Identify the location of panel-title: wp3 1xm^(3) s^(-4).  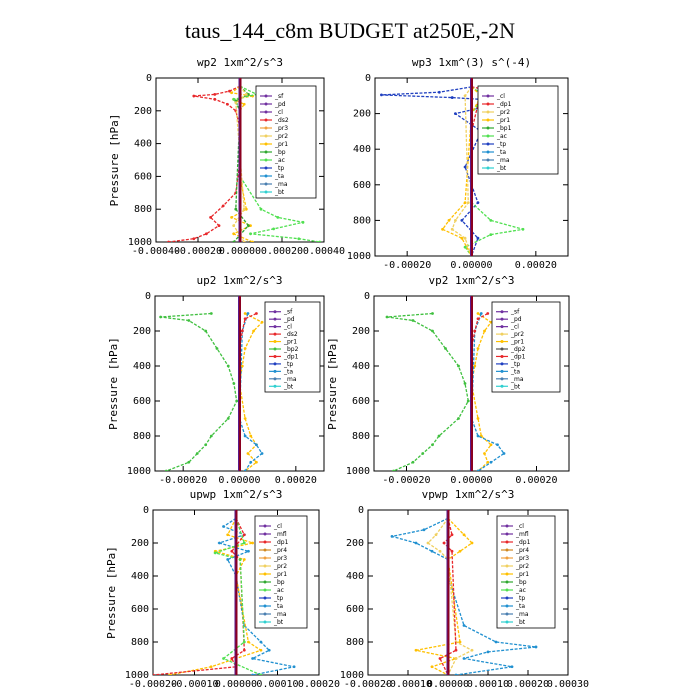
(471, 62).